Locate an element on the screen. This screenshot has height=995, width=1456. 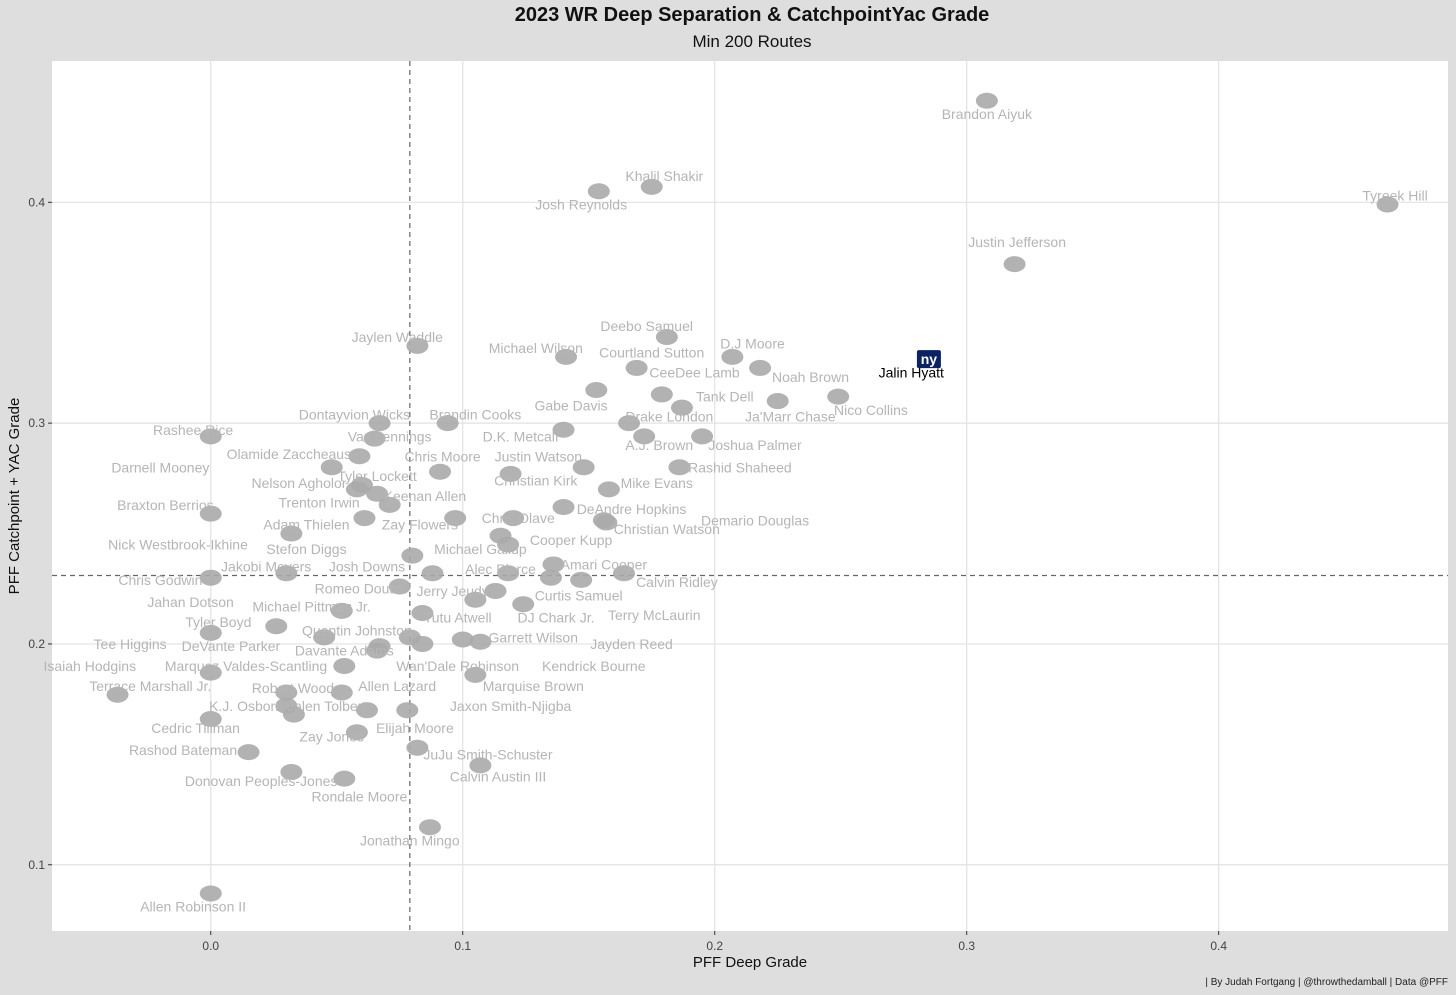
point-label: Brandon Aiyuk is located at coordinates (987, 114).